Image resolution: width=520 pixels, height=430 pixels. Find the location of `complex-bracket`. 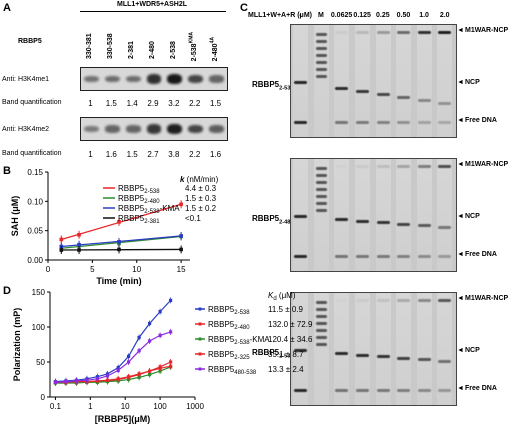

complex-bracket is located at coordinates (153, 11).